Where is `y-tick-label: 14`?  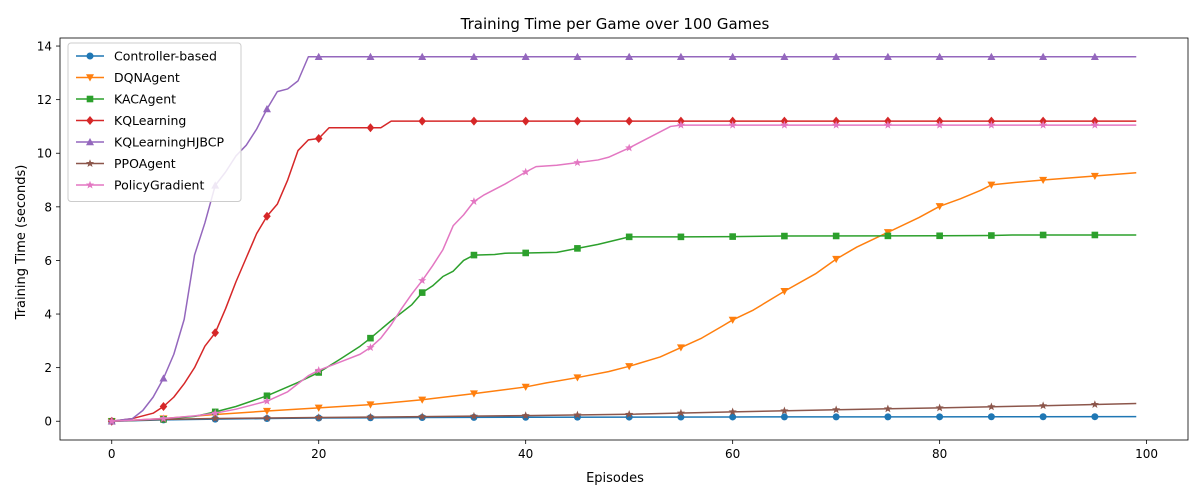 y-tick-label: 14 is located at coordinates (44, 47).